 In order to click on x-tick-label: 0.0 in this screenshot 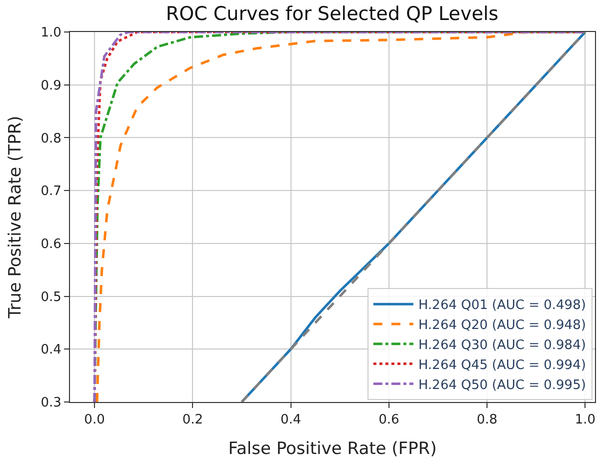, I will do `click(94, 420)`.